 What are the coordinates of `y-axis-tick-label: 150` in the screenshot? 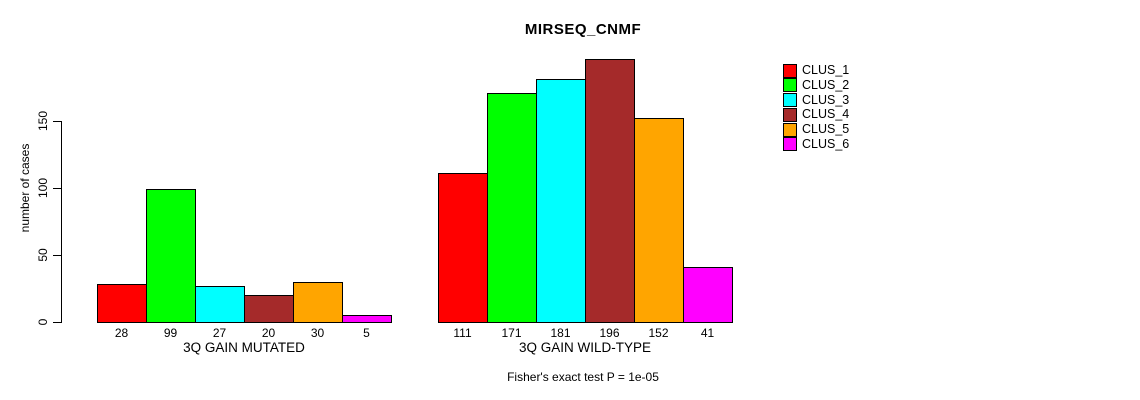 It's located at (43, 120).